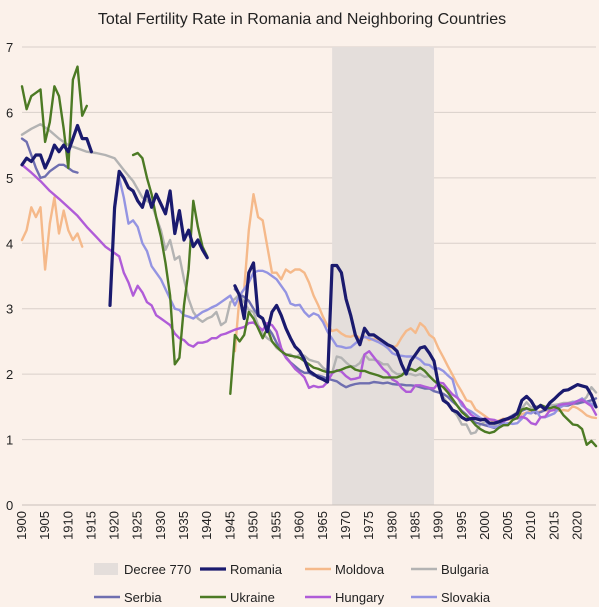 The image size is (599, 607). Describe the element at coordinates (391, 525) in the screenshot. I see `x-tick-label-1980: 1980` at that location.